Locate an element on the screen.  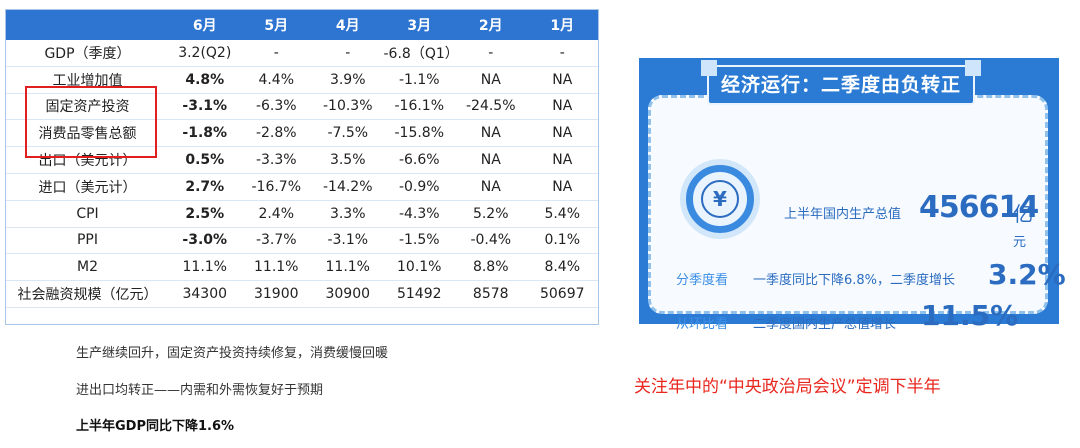
row-label: 消费品零售总额 is located at coordinates (87, 133).